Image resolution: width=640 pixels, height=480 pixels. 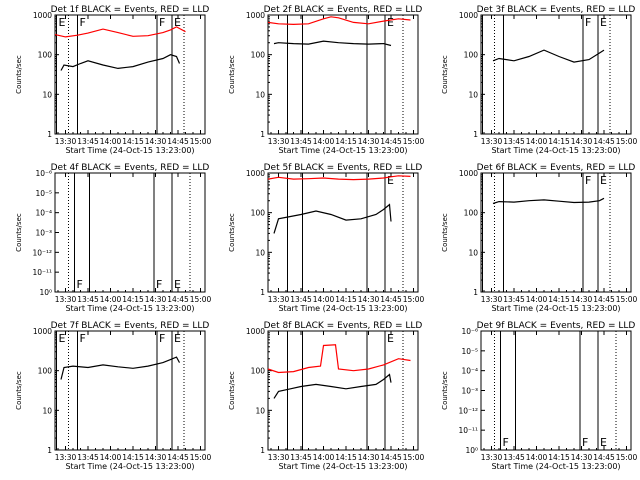 What do you see at coordinates (343, 168) in the screenshot?
I see `panel-title: Det 5f BLACK = Events, RED = LLD` at bounding box center [343, 168].